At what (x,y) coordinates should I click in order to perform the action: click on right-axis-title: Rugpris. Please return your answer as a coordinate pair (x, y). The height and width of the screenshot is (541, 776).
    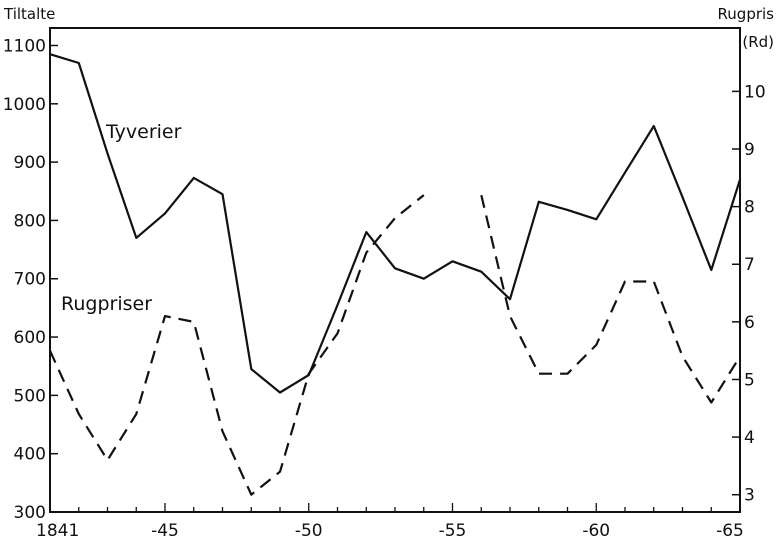
    Looking at the image, I should click on (746, 14).